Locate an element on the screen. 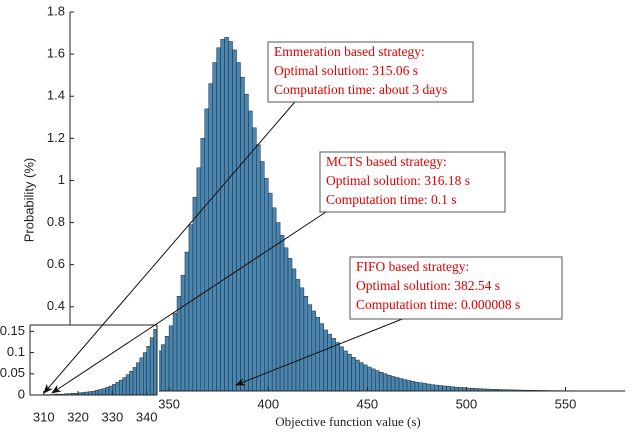 The width and height of the screenshot is (633, 432). annotation-line: MCTS based strategy: is located at coordinates (386, 161).